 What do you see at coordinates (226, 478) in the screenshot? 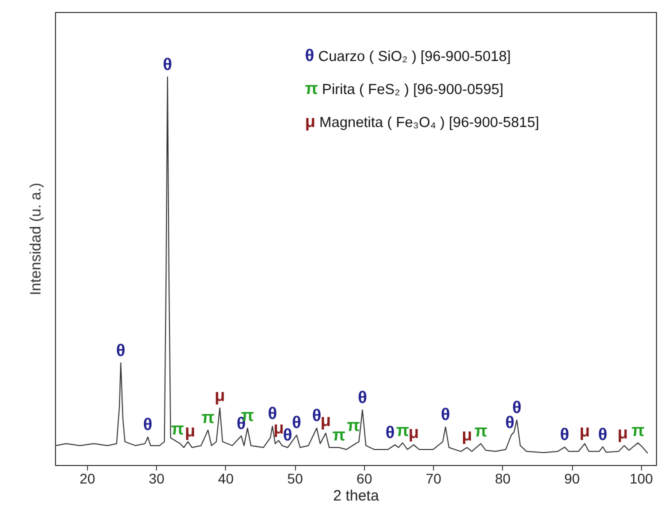
I see `x-tick-label: 40` at bounding box center [226, 478].